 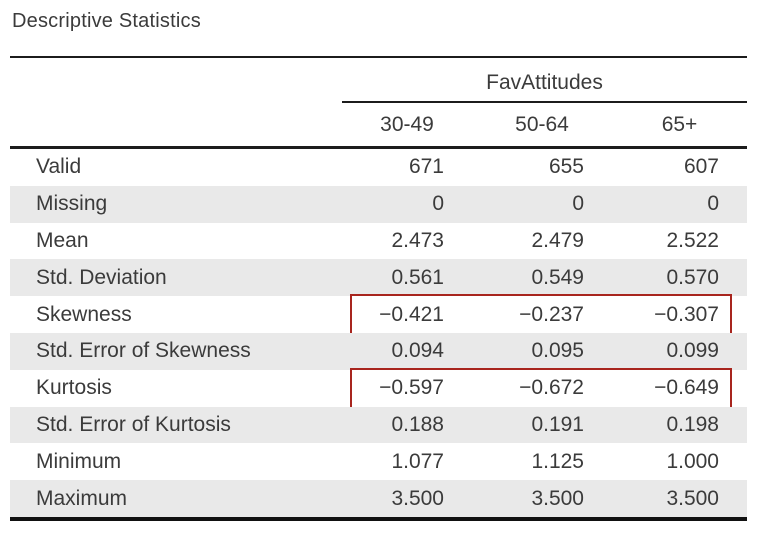 What do you see at coordinates (686, 314) in the screenshot?
I see `cell-value: −0.307` at bounding box center [686, 314].